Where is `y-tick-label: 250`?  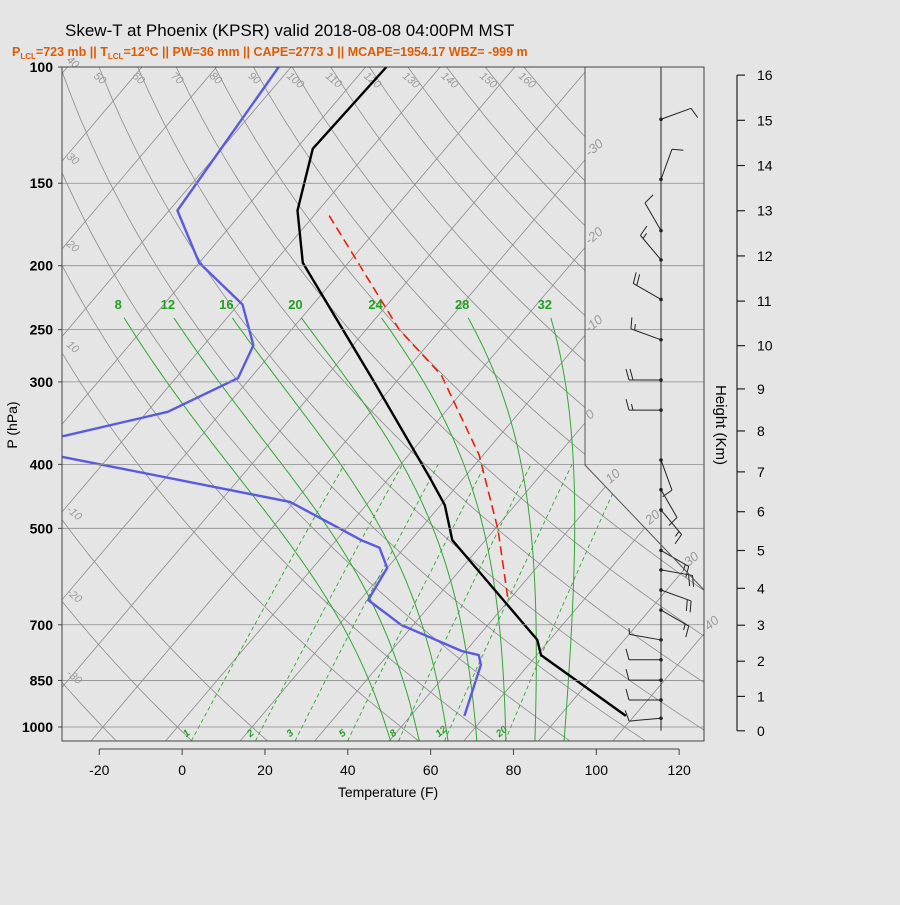 y-tick-label: 250 is located at coordinates (42, 330).